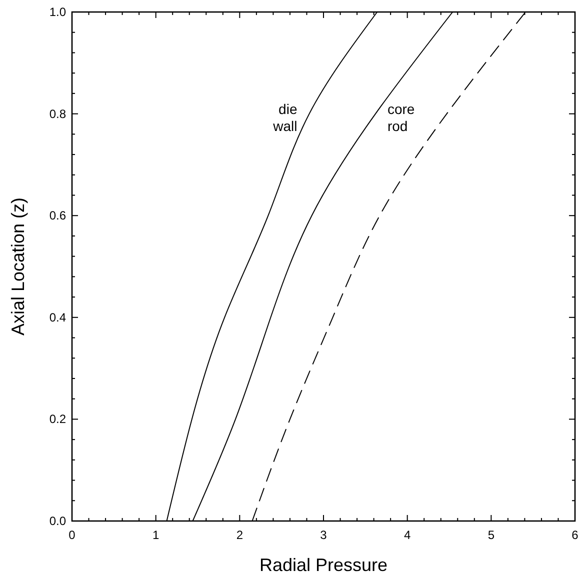  Describe the element at coordinates (57, 215) in the screenshot. I see `y-tick-label: 0.6` at that location.